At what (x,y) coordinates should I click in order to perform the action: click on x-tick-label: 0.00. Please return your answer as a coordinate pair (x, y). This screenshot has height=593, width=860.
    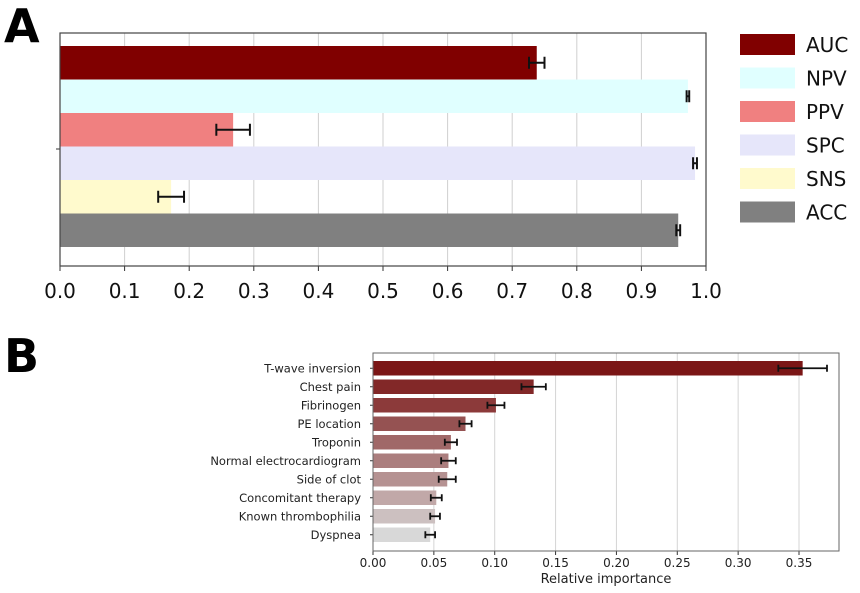
    Looking at the image, I should click on (373, 563).